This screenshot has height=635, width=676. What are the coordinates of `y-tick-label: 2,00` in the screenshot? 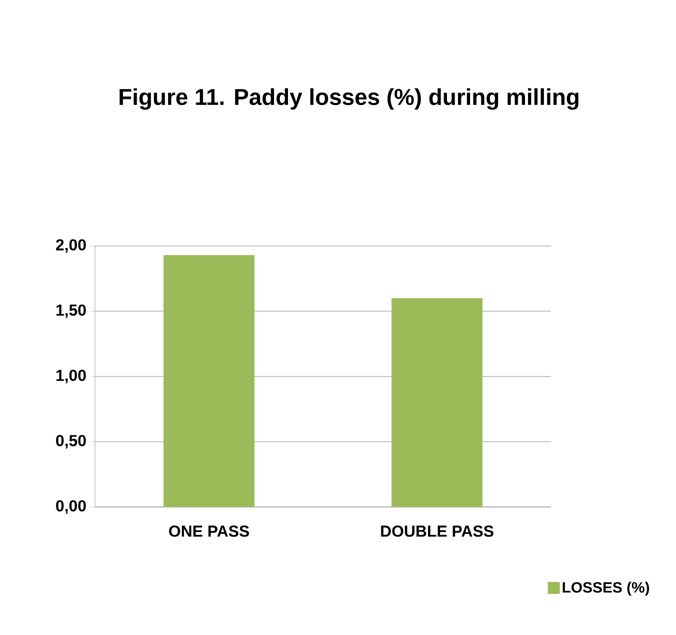 It's located at (71, 246).